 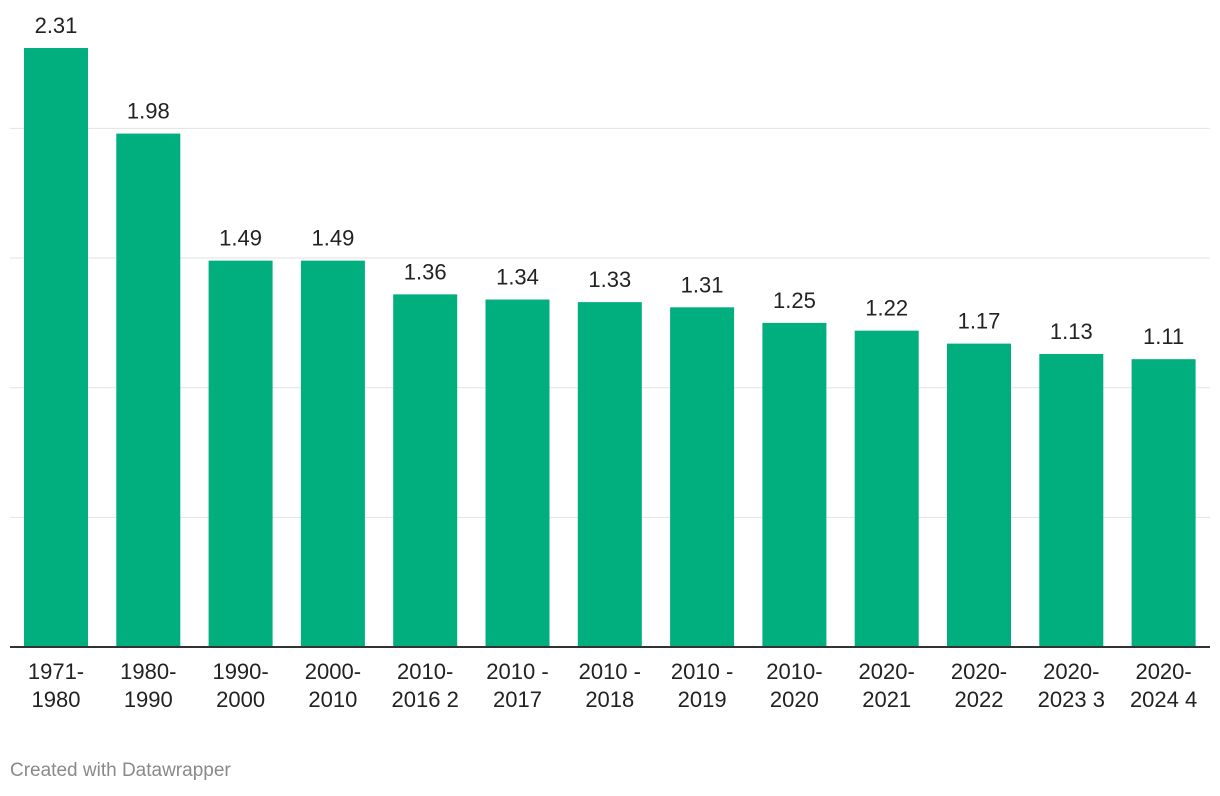 I want to click on tick-label-line: 2022, so click(x=979, y=699).